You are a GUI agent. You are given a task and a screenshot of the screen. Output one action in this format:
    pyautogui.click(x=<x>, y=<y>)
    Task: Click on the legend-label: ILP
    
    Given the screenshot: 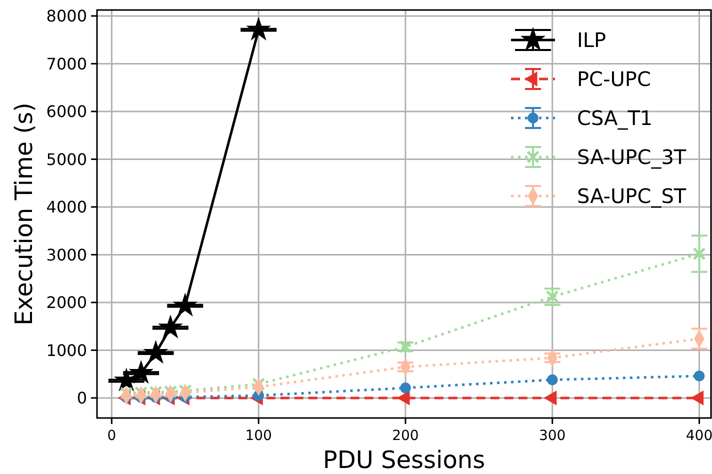 What is the action you would take?
    pyautogui.click(x=591, y=40)
    